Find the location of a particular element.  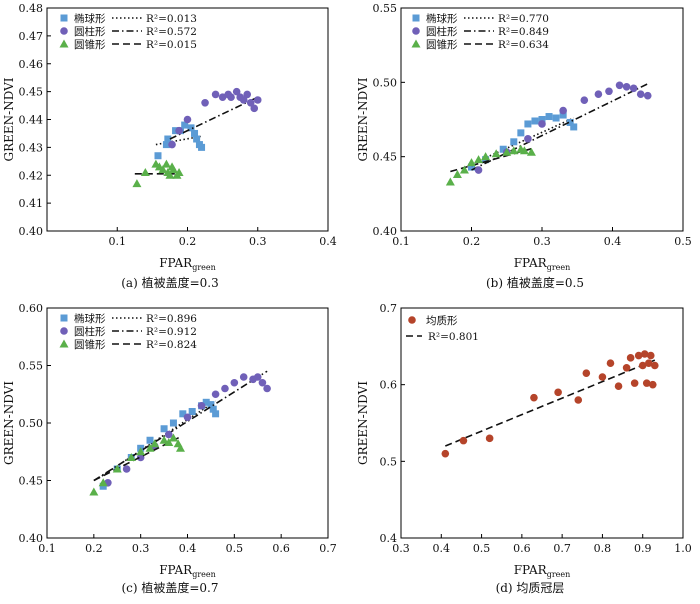

legend-r2: R²=0.801 is located at coordinates (453, 337).